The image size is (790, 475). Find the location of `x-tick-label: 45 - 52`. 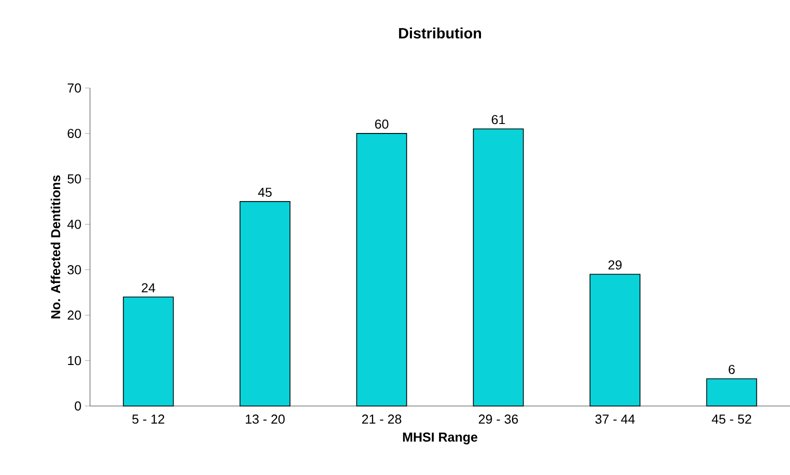

x-tick-label: 45 - 52 is located at coordinates (732, 419).